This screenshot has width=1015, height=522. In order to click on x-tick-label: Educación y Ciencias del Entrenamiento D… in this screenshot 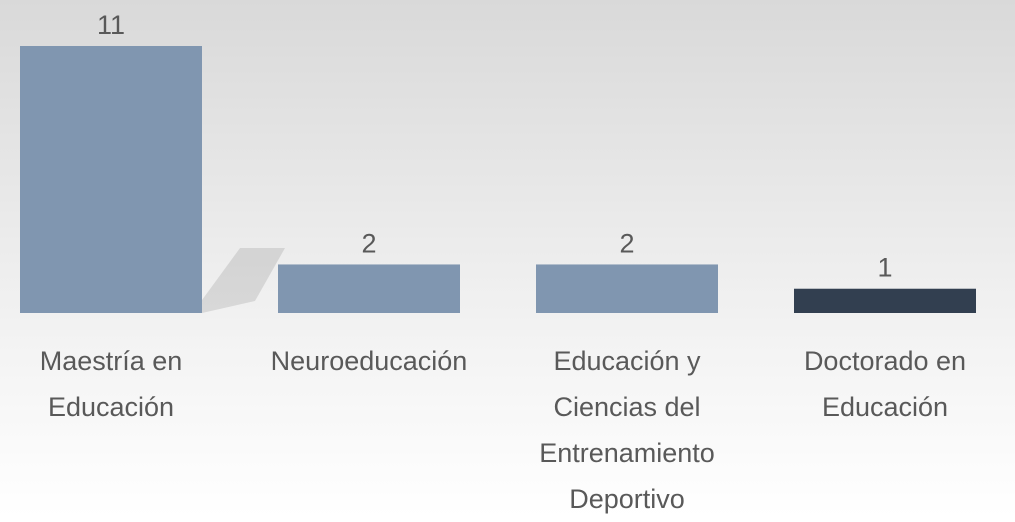, I will do `click(627, 430)`.